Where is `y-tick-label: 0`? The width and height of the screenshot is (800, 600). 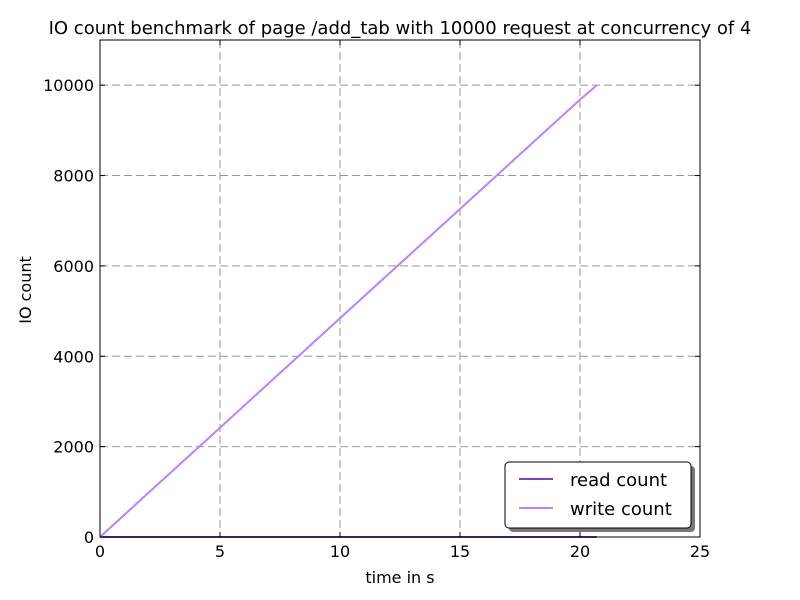
y-tick-label: 0 is located at coordinates (89, 537).